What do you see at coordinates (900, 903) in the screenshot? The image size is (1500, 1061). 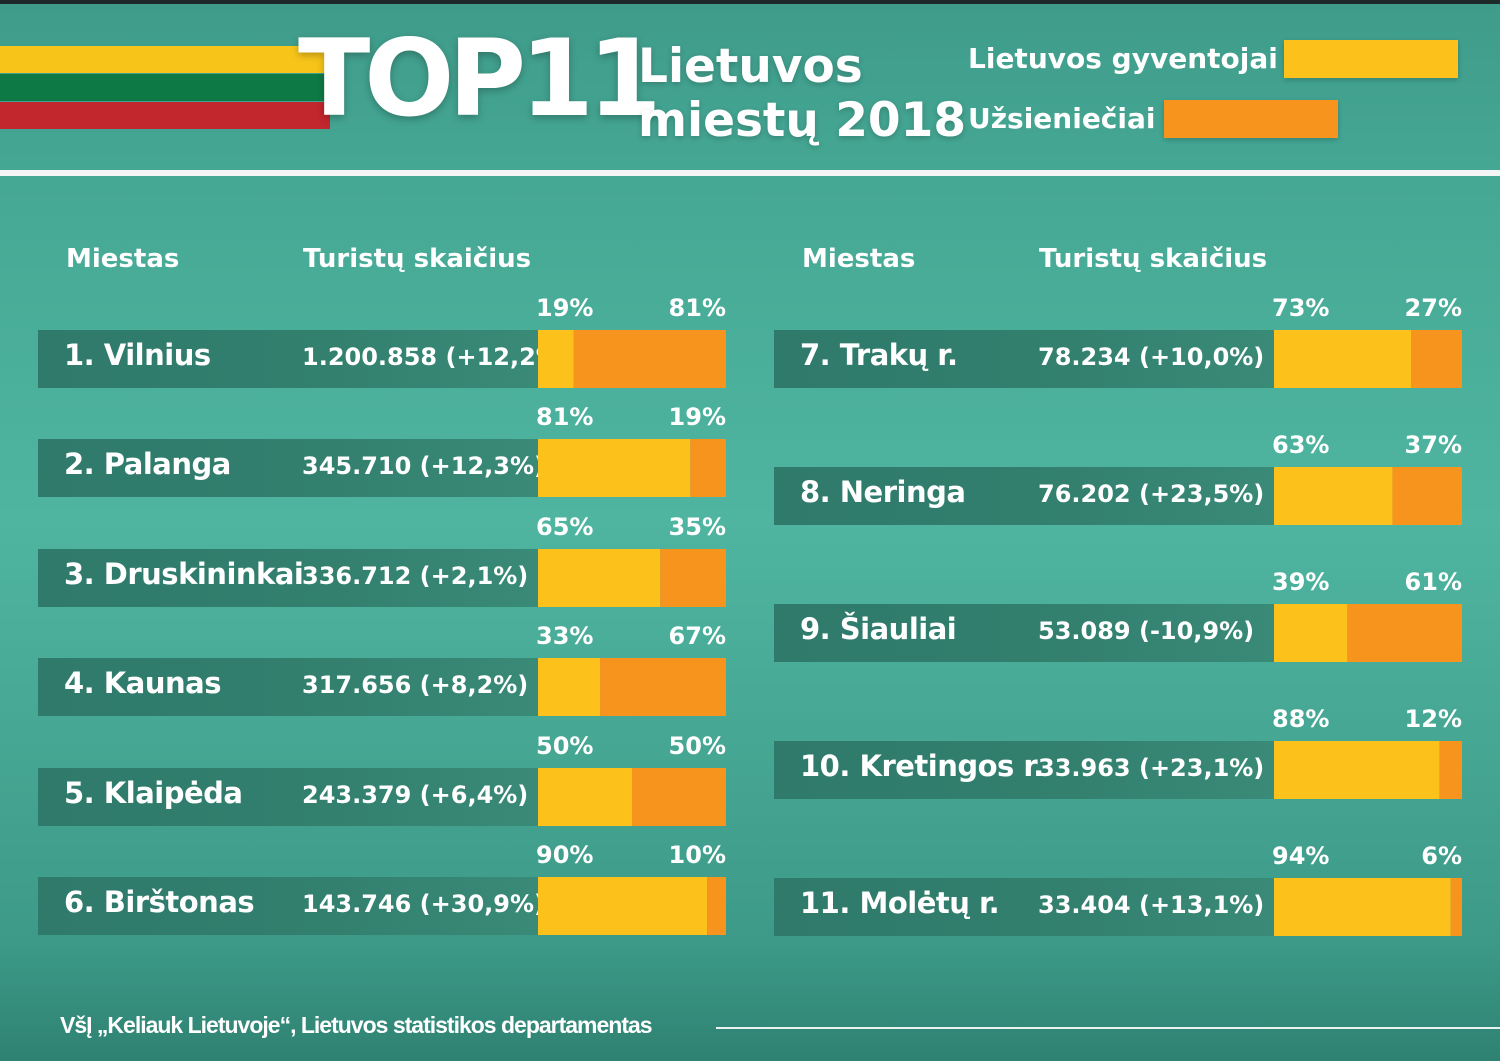 I see `city-name: 11. Molėtų r.` at bounding box center [900, 903].